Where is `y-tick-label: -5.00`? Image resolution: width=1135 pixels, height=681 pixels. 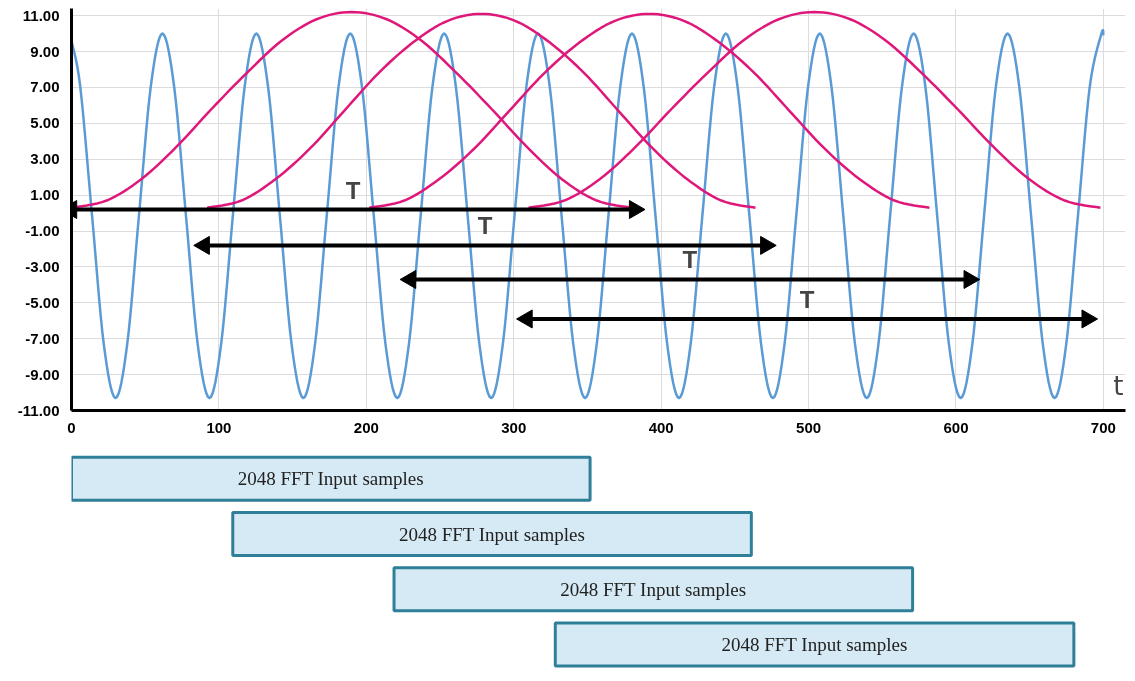
y-tick-label: -5.00 is located at coordinates (42, 302).